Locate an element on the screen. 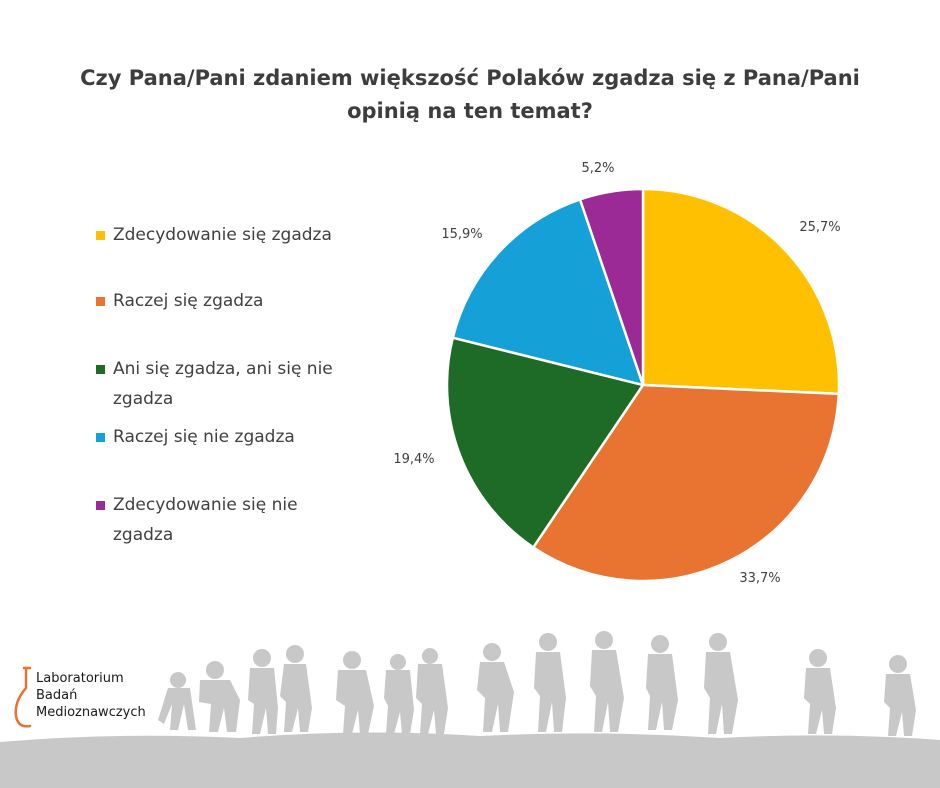  legend-label: Raczej się nie zgadza is located at coordinates (204, 437).